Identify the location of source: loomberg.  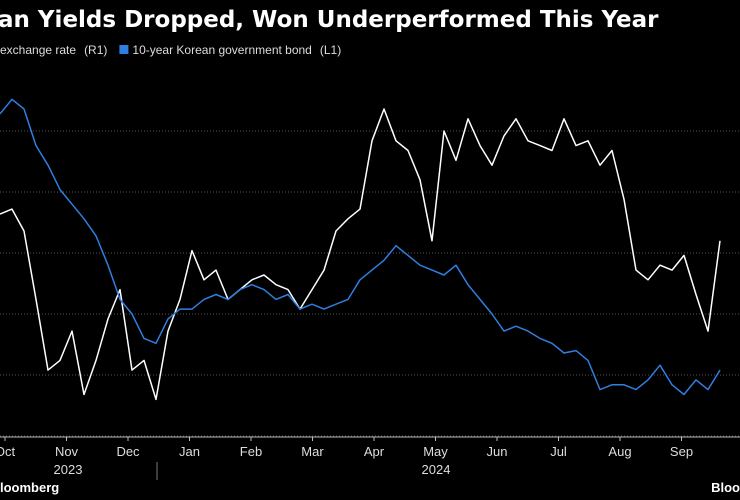
(29, 487).